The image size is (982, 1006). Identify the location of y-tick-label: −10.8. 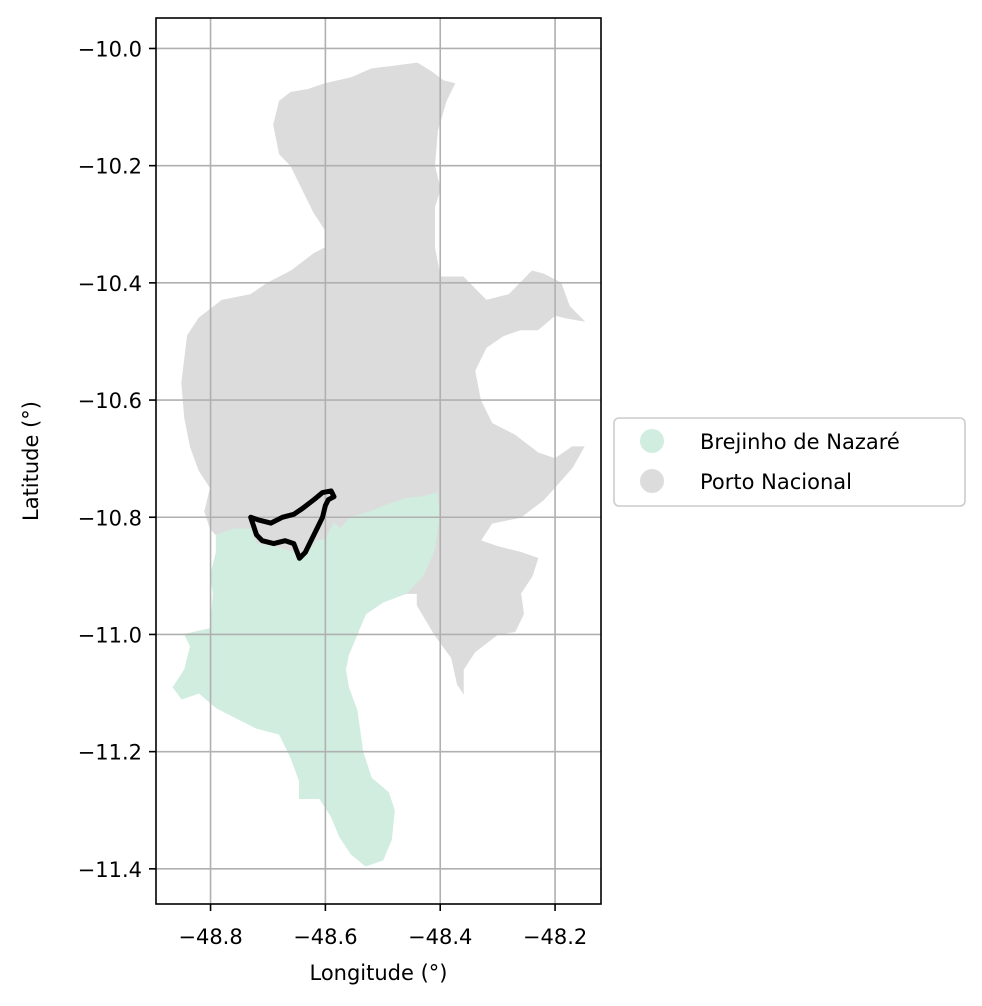
(110, 518).